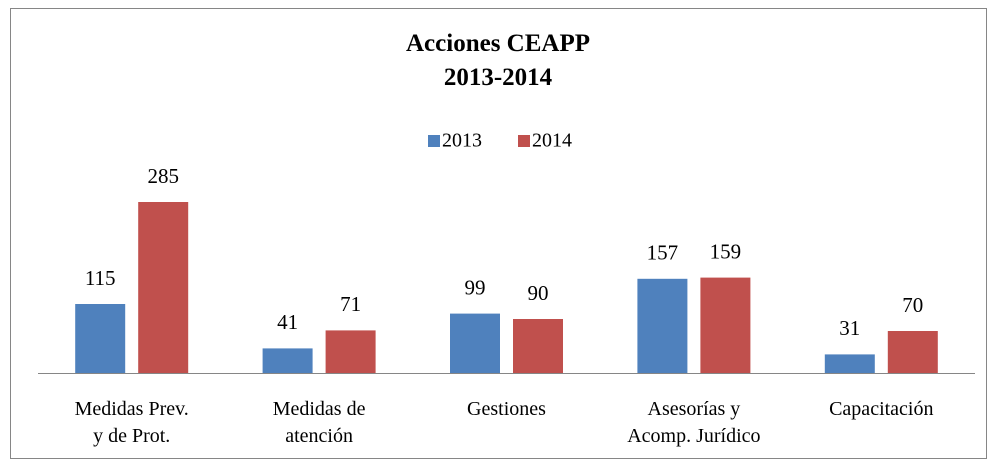 The width and height of the screenshot is (997, 466). I want to click on value-label: 71, so click(350, 304).